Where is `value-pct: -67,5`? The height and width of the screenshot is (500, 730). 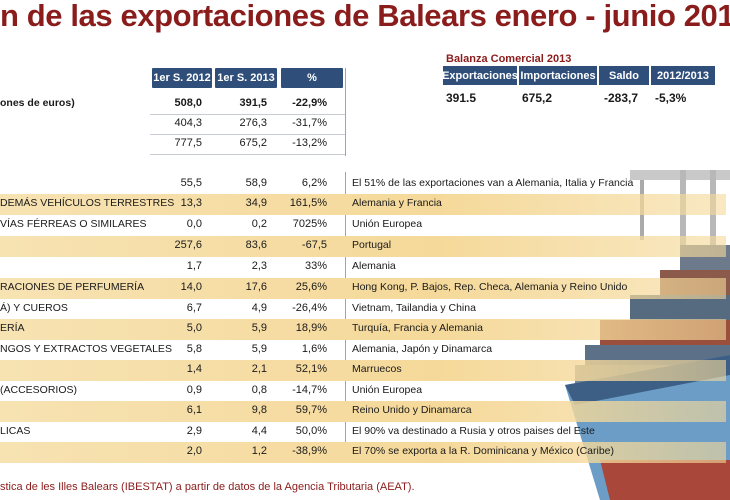 value-pct: -67,5 is located at coordinates (314, 245).